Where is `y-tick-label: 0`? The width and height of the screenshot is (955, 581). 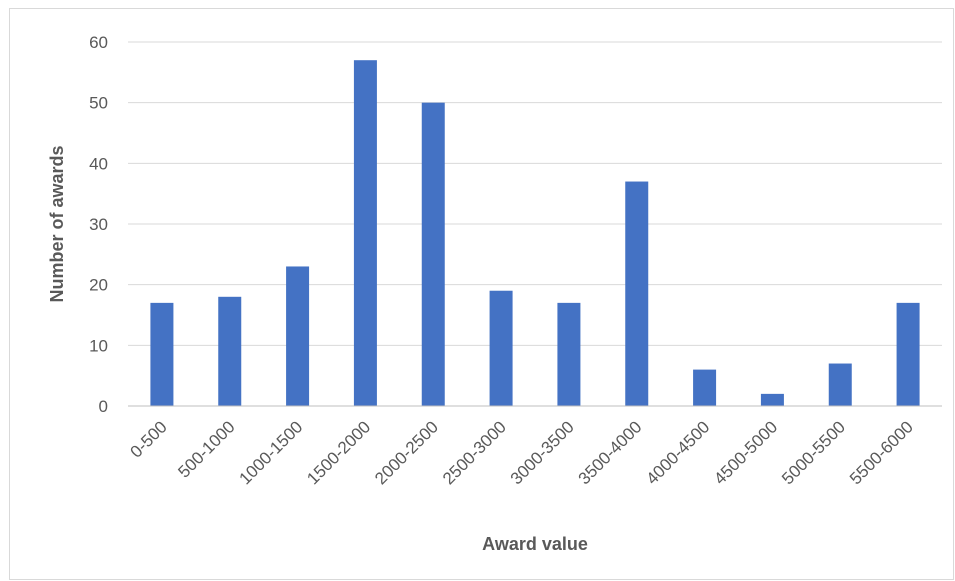 y-tick-label: 0 is located at coordinates (103, 406).